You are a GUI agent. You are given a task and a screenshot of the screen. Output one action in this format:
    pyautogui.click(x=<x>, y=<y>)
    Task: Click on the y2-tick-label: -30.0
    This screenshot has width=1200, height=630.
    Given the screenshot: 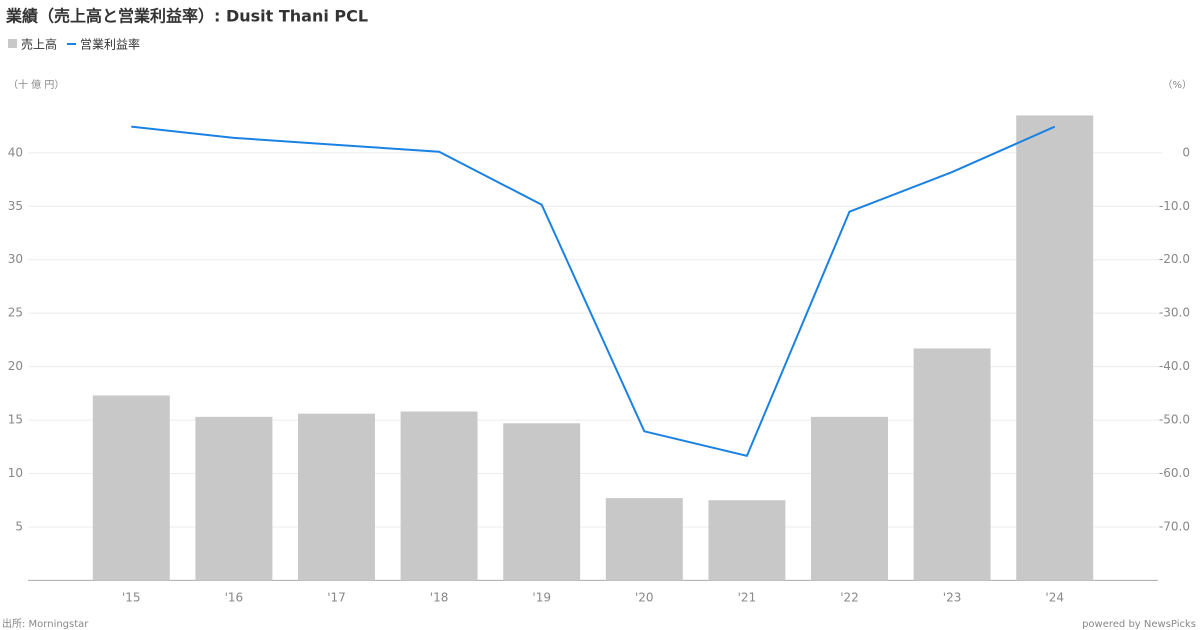 What is the action you would take?
    pyautogui.click(x=1174, y=313)
    